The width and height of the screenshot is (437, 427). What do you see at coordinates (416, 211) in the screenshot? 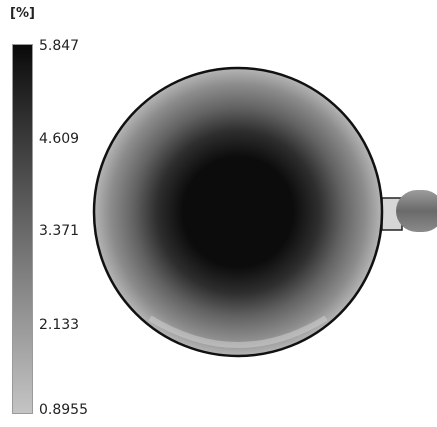
I see `handle-grip` at bounding box center [416, 211].